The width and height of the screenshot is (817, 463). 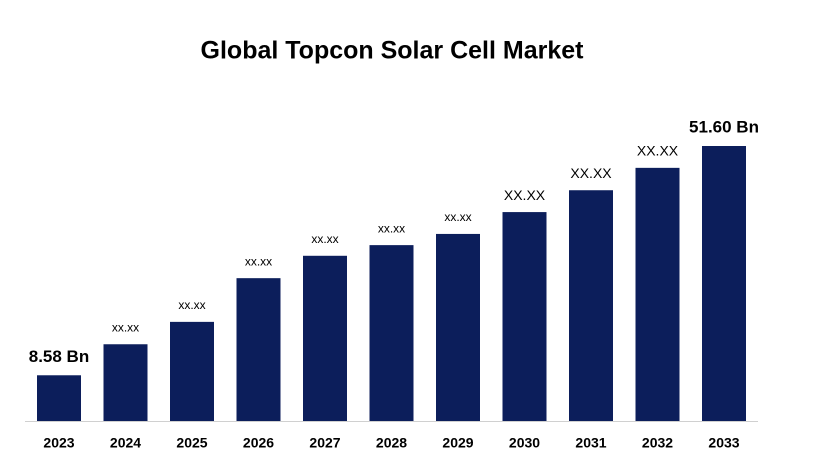 I want to click on x-tick-label: 2031, so click(x=590, y=443).